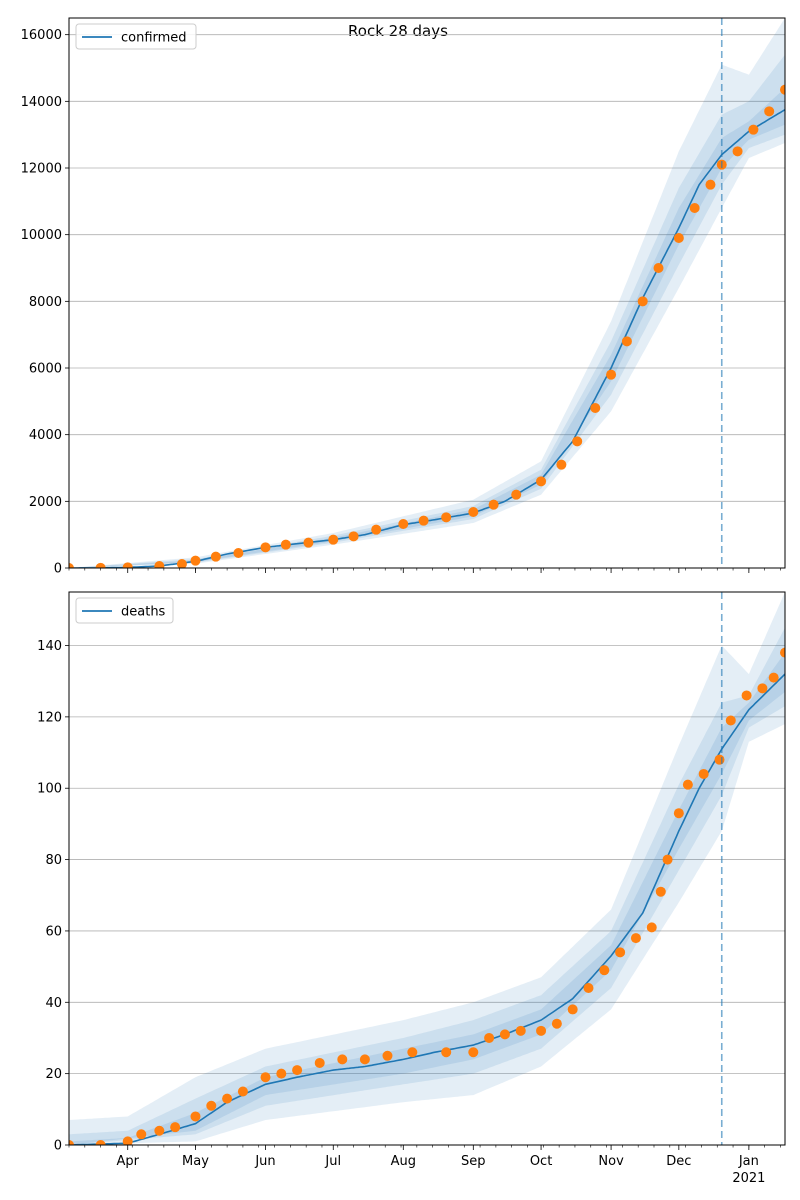 Image resolution: width=800 pixels, height=1200 pixels. What do you see at coordinates (45, 435) in the screenshot?
I see `y-tick-label: 4000` at bounding box center [45, 435].